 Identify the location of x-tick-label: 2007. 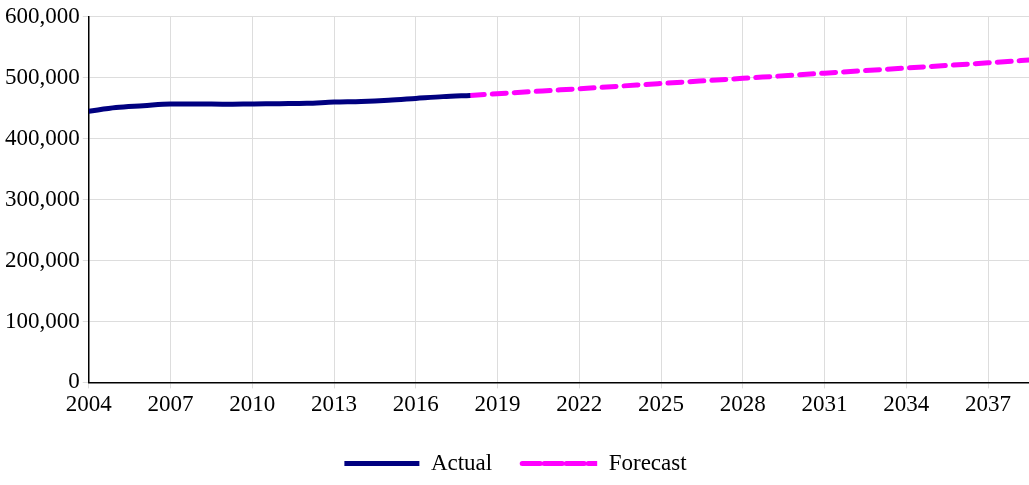
(170, 404).